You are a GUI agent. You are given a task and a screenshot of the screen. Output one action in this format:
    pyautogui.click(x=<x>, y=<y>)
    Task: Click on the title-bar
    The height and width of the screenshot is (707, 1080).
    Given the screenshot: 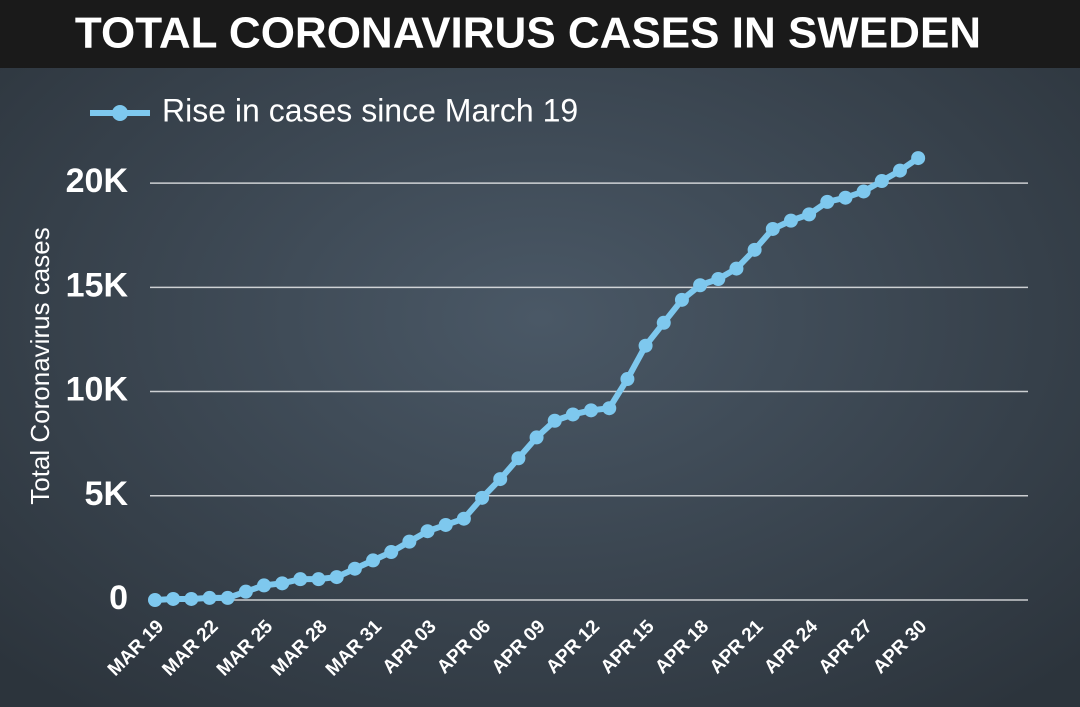 What is the action you would take?
    pyautogui.click(x=540, y=34)
    